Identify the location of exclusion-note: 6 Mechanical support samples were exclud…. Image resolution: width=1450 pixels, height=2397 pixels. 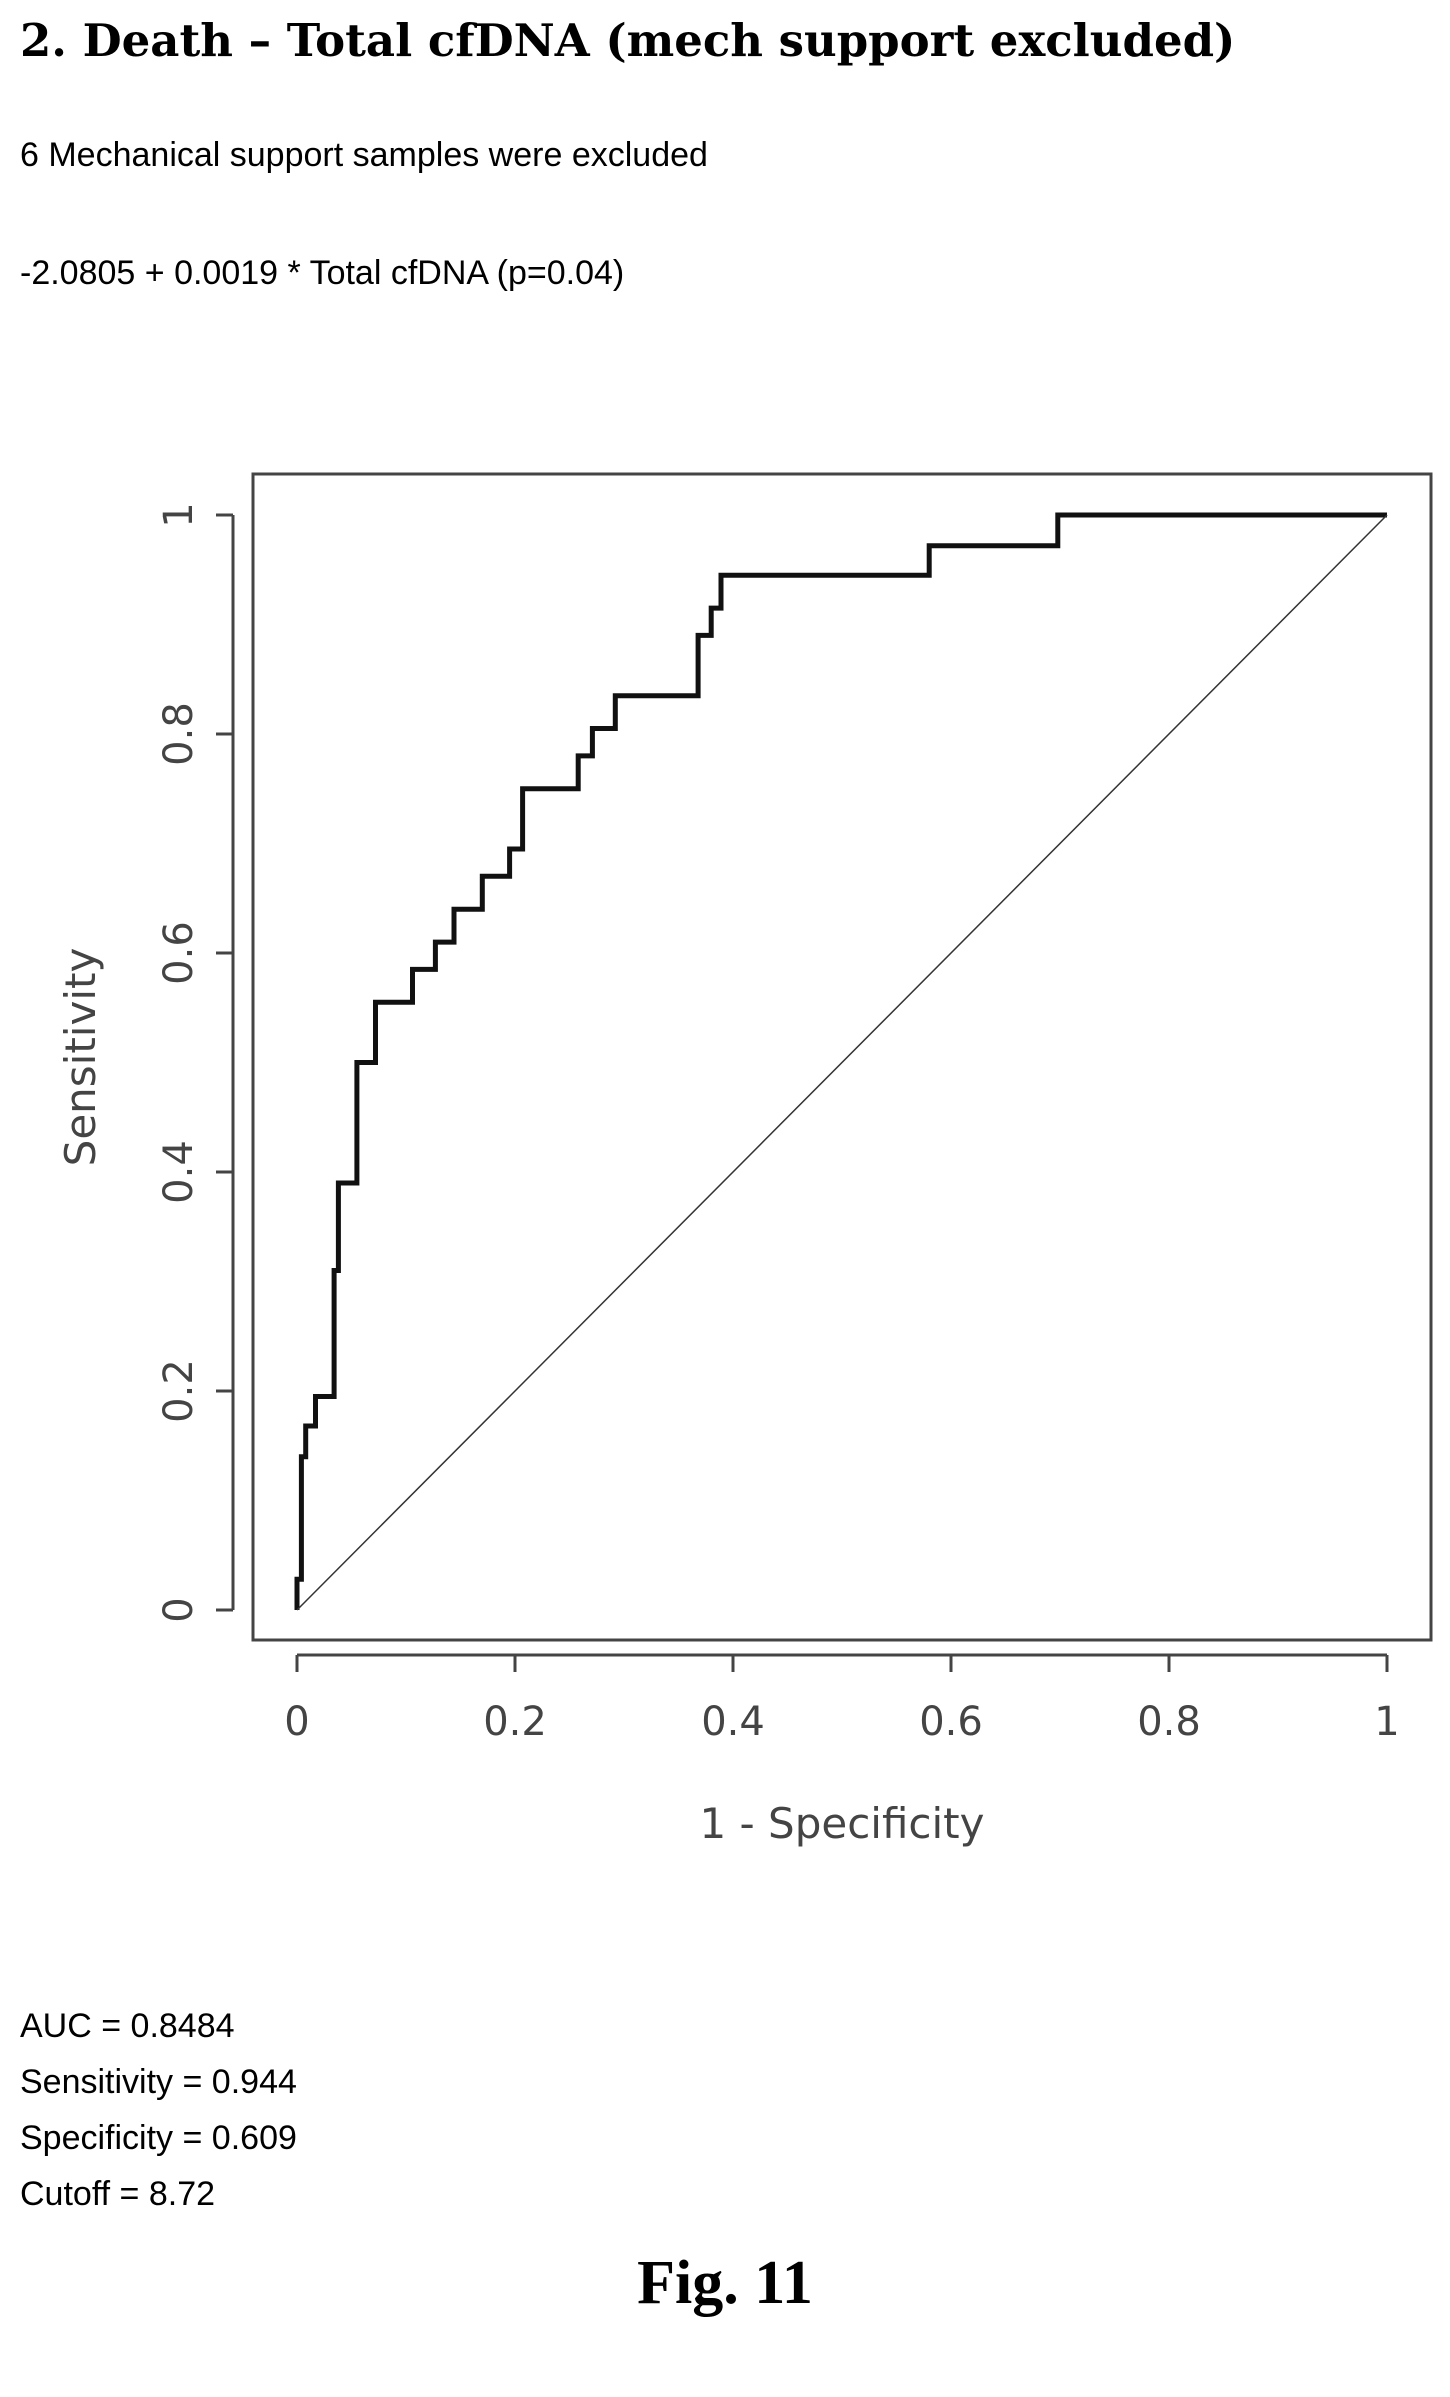
(364, 155).